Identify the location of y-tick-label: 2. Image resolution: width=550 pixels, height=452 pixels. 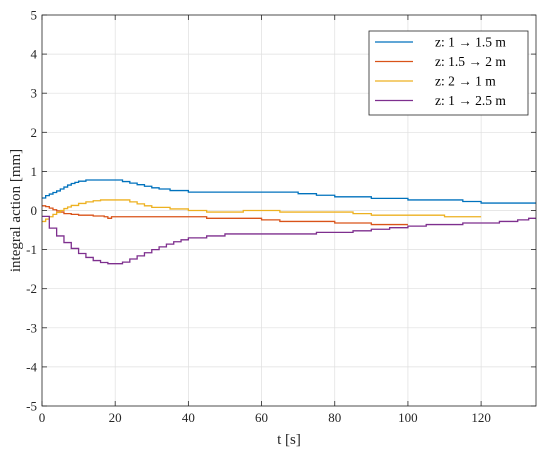
(34, 132).